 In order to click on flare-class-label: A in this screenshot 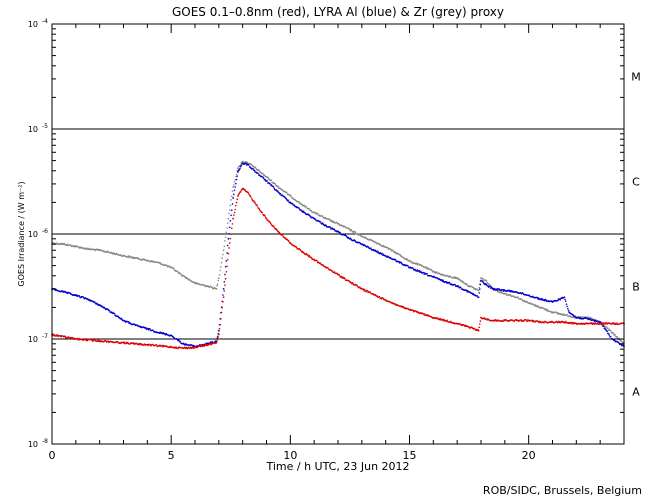, I will do `click(636, 392)`.